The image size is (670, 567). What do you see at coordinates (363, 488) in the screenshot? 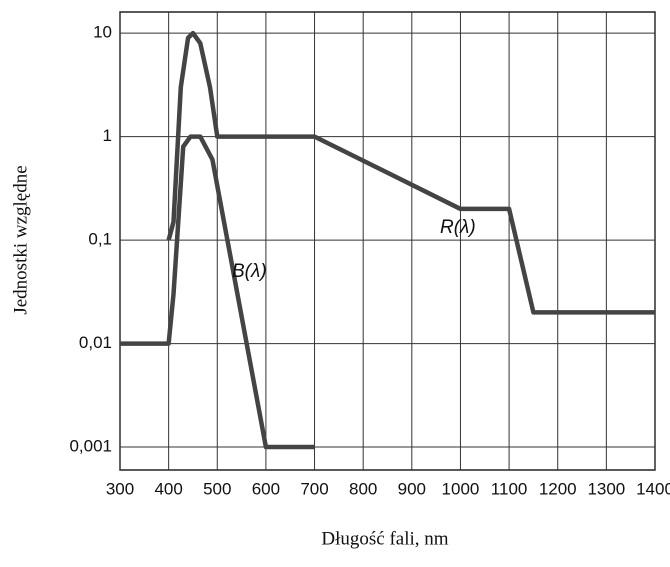
I see `x-tick-label: 800` at bounding box center [363, 488].